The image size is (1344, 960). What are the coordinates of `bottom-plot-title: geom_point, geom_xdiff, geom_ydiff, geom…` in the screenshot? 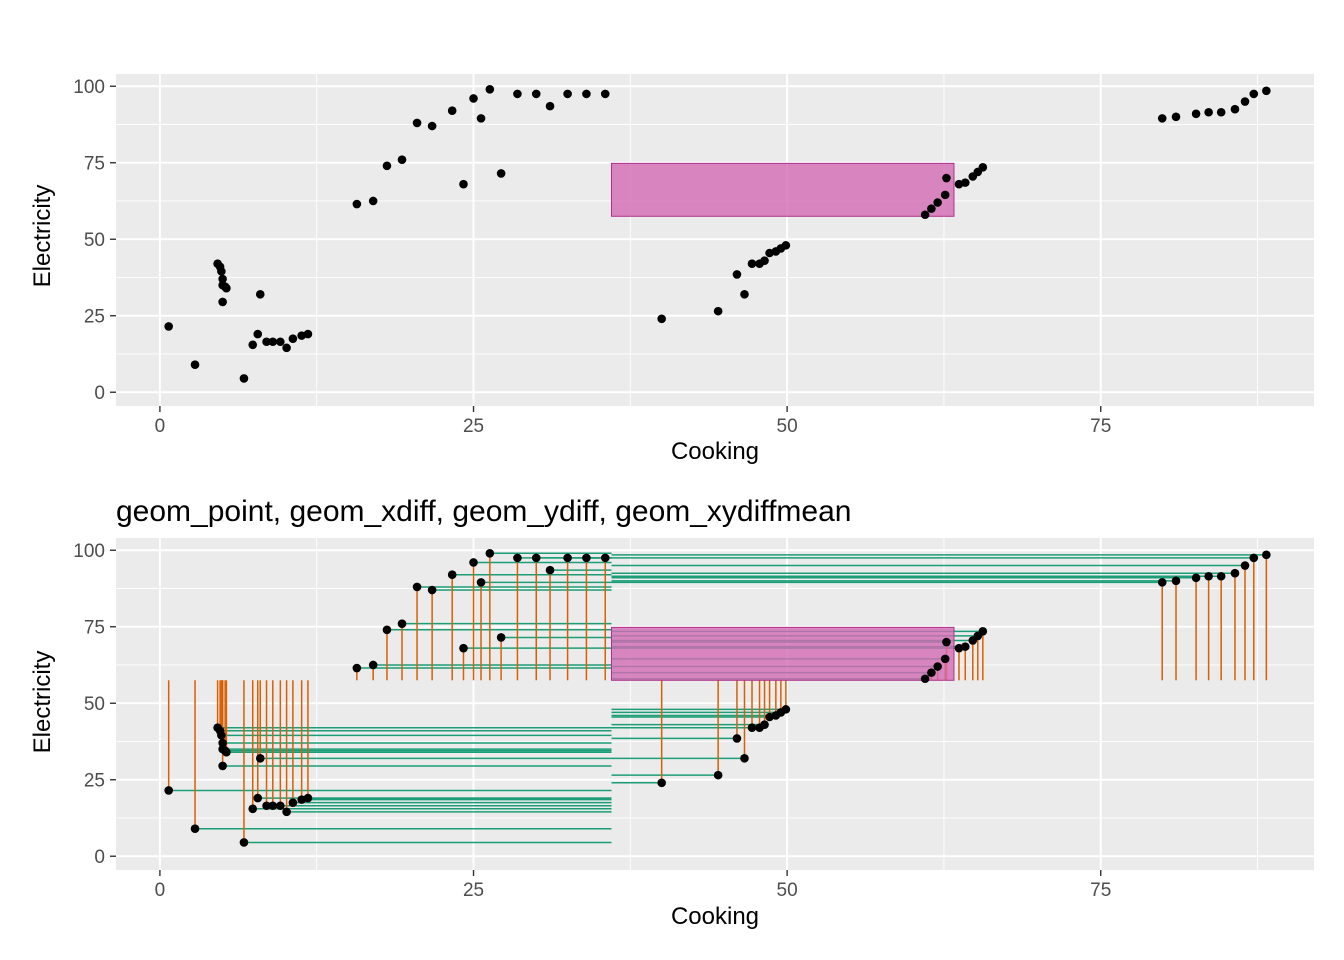 It's located at (483, 511).